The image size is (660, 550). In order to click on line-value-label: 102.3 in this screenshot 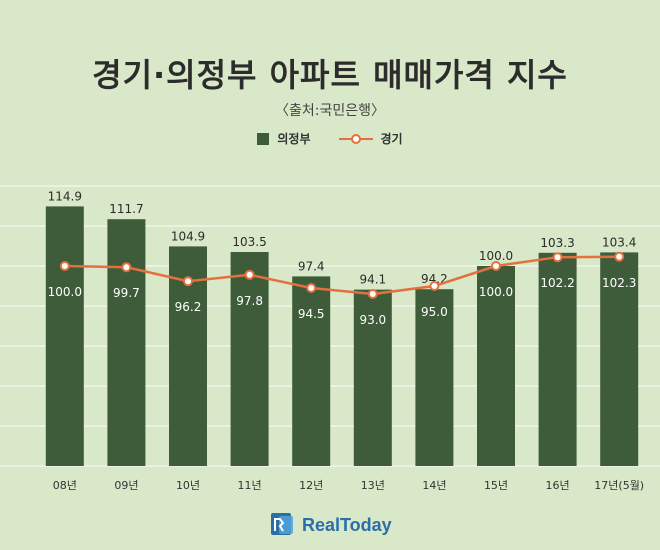, I will do `click(619, 283)`.